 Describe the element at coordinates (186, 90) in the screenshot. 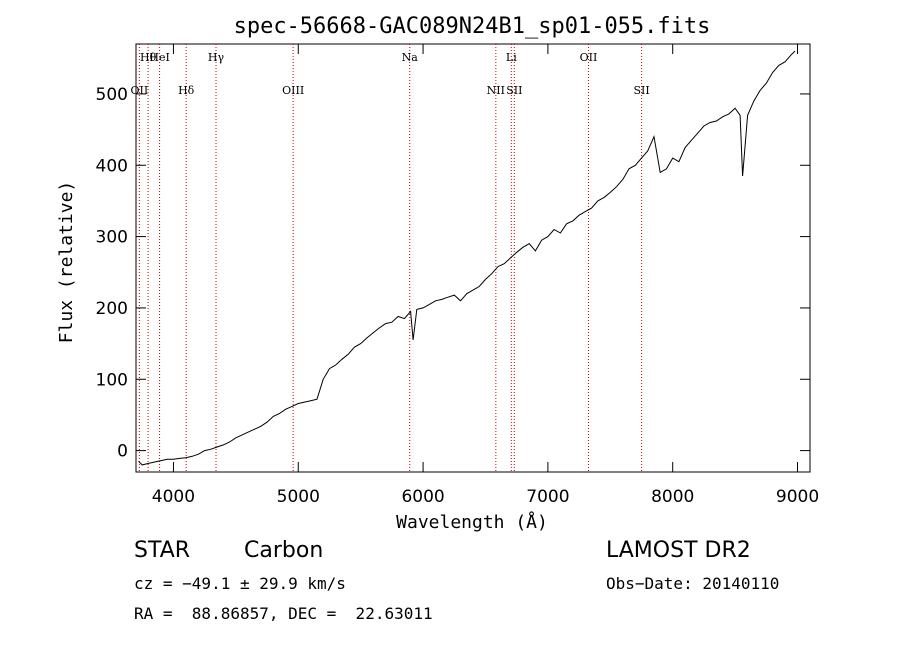

I see `spectral-line-label: Hδ` at that location.